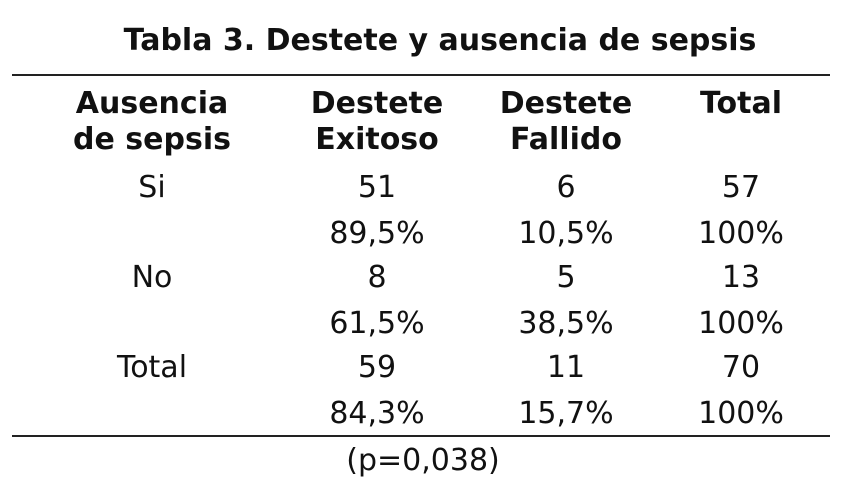  Describe the element at coordinates (741, 277) in the screenshot. I see `count-cell: 13` at that location.